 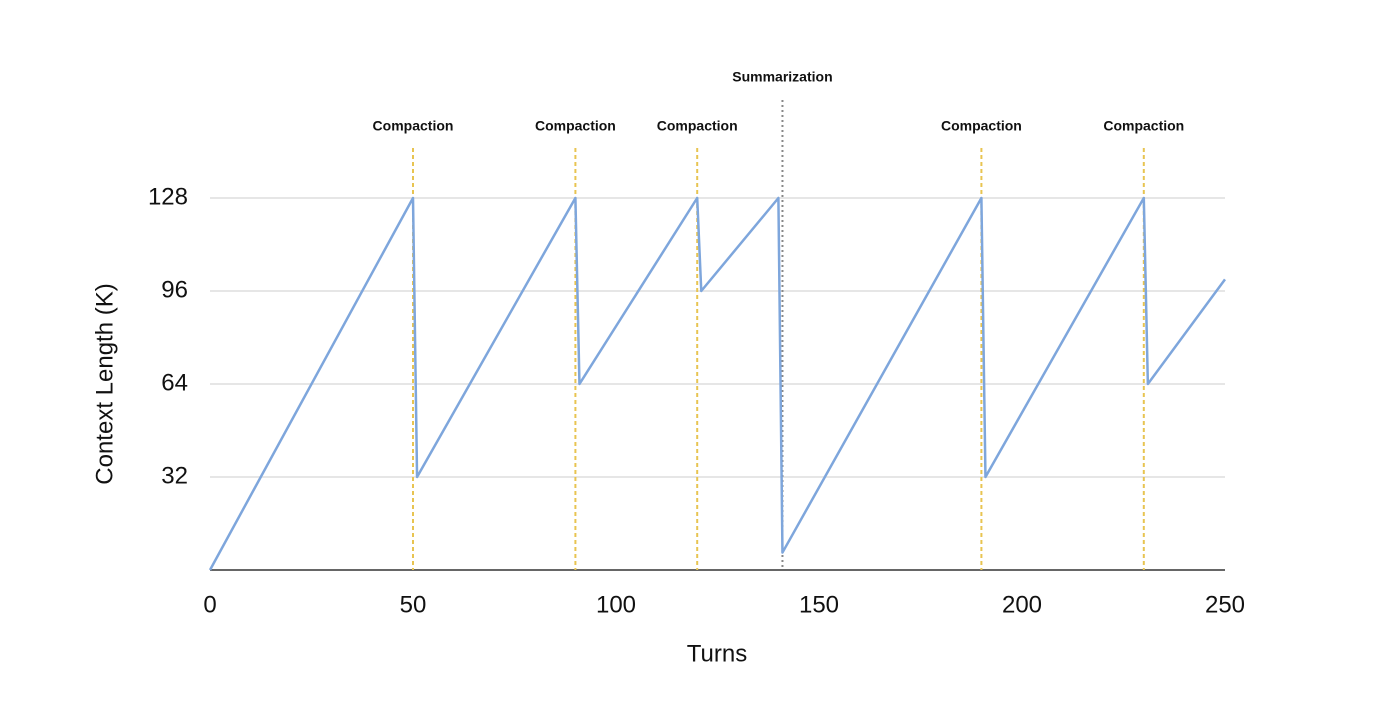 What do you see at coordinates (1225, 604) in the screenshot?
I see `x-tick-label: 250` at bounding box center [1225, 604].